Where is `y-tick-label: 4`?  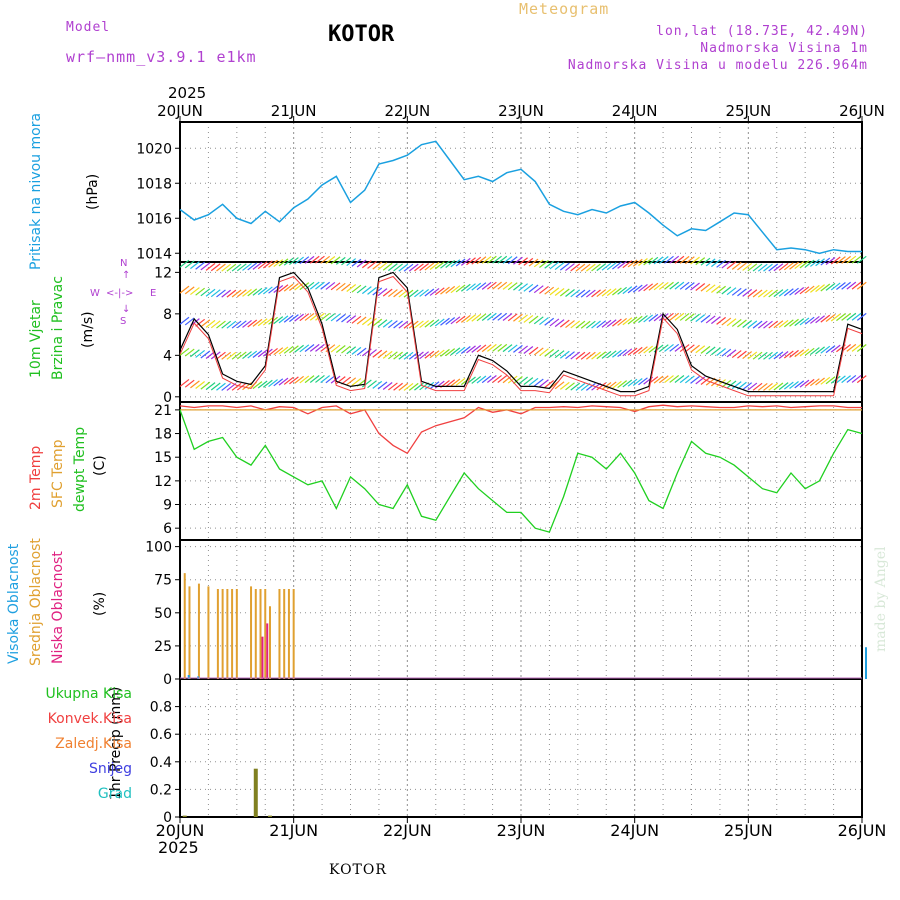
y-tick-label: 4 is located at coordinates (167, 356).